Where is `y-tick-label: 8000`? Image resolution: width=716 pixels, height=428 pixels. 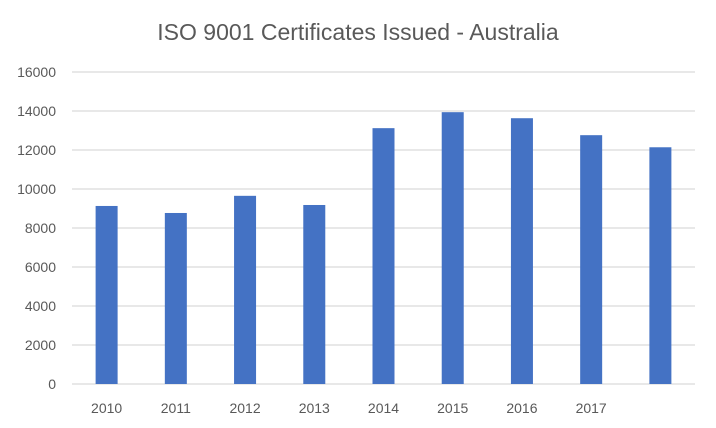
y-tick-label: 8000 is located at coordinates (40, 228).